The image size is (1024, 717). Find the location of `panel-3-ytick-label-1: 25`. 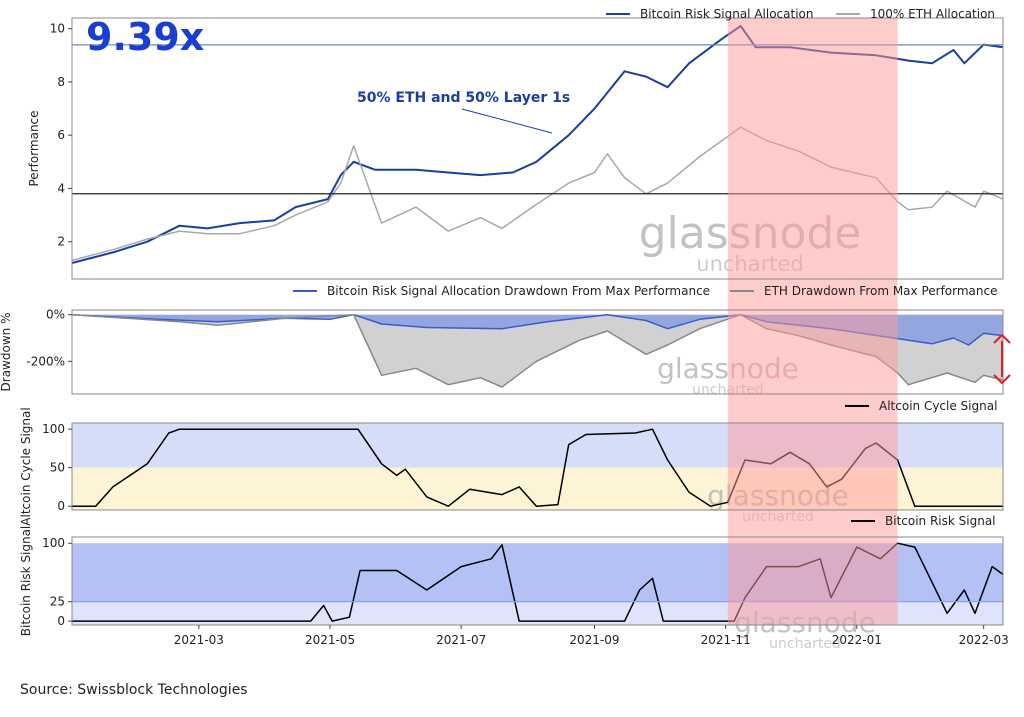

panel-3-ytick-label-1: 25 is located at coordinates (57, 602).